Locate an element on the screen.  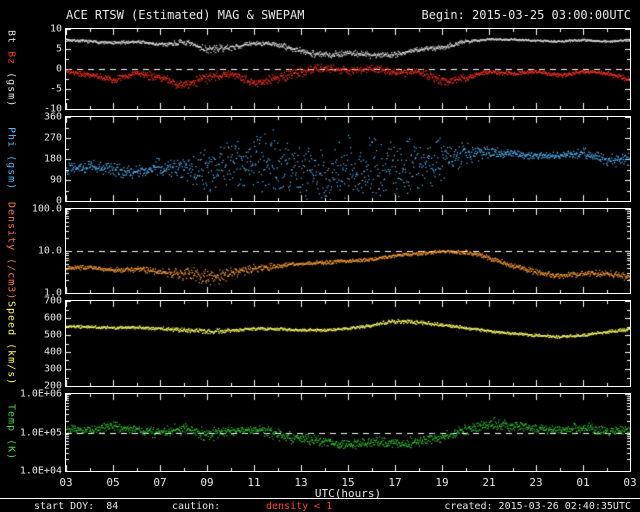
phi-plot-canvas is located at coordinates (348, 159).